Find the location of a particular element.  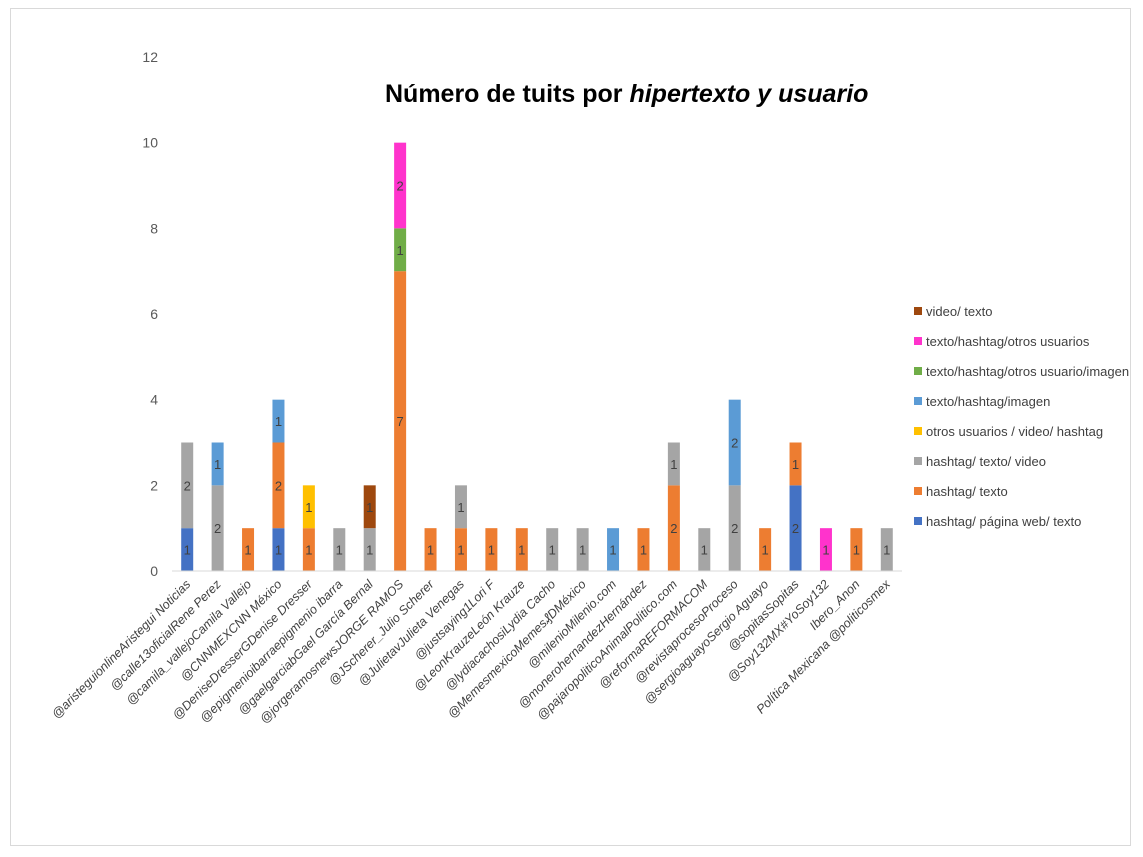

bar-stack: 12 is located at coordinates (187, 506).